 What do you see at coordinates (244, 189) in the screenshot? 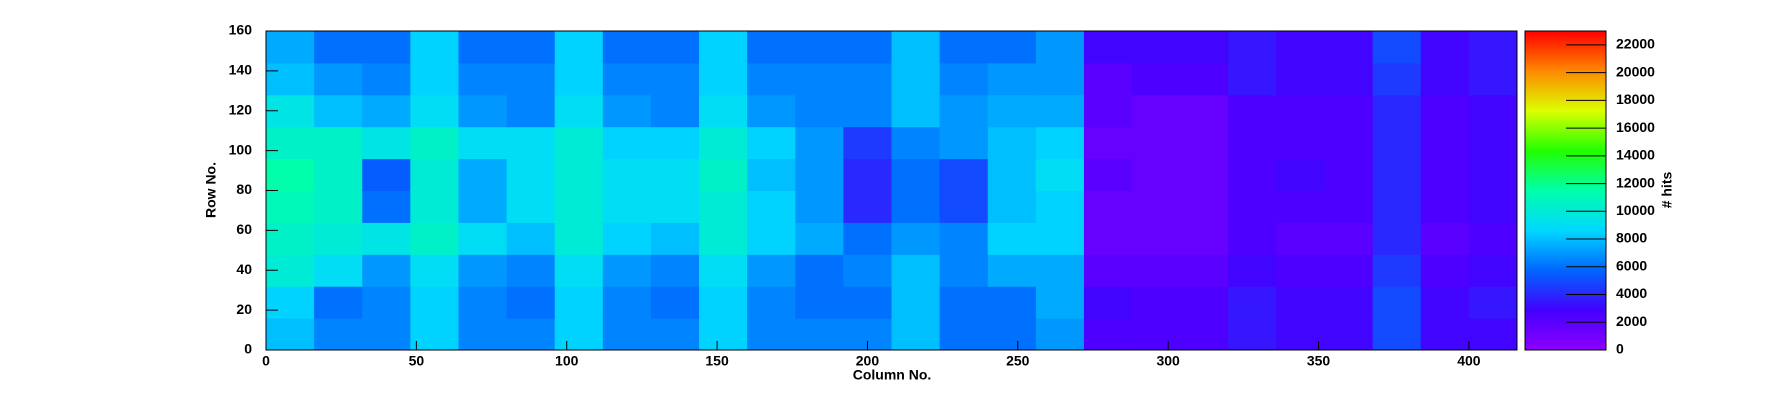
I see `y-tick-label: 80` at bounding box center [244, 189].